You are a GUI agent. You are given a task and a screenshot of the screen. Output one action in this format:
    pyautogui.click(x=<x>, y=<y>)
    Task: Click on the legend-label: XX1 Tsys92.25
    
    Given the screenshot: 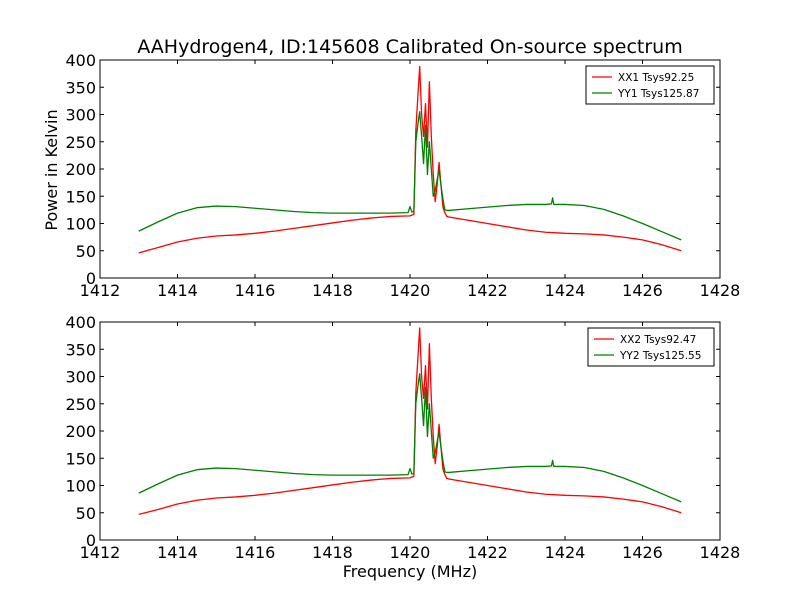 What is the action you would take?
    pyautogui.click(x=656, y=78)
    